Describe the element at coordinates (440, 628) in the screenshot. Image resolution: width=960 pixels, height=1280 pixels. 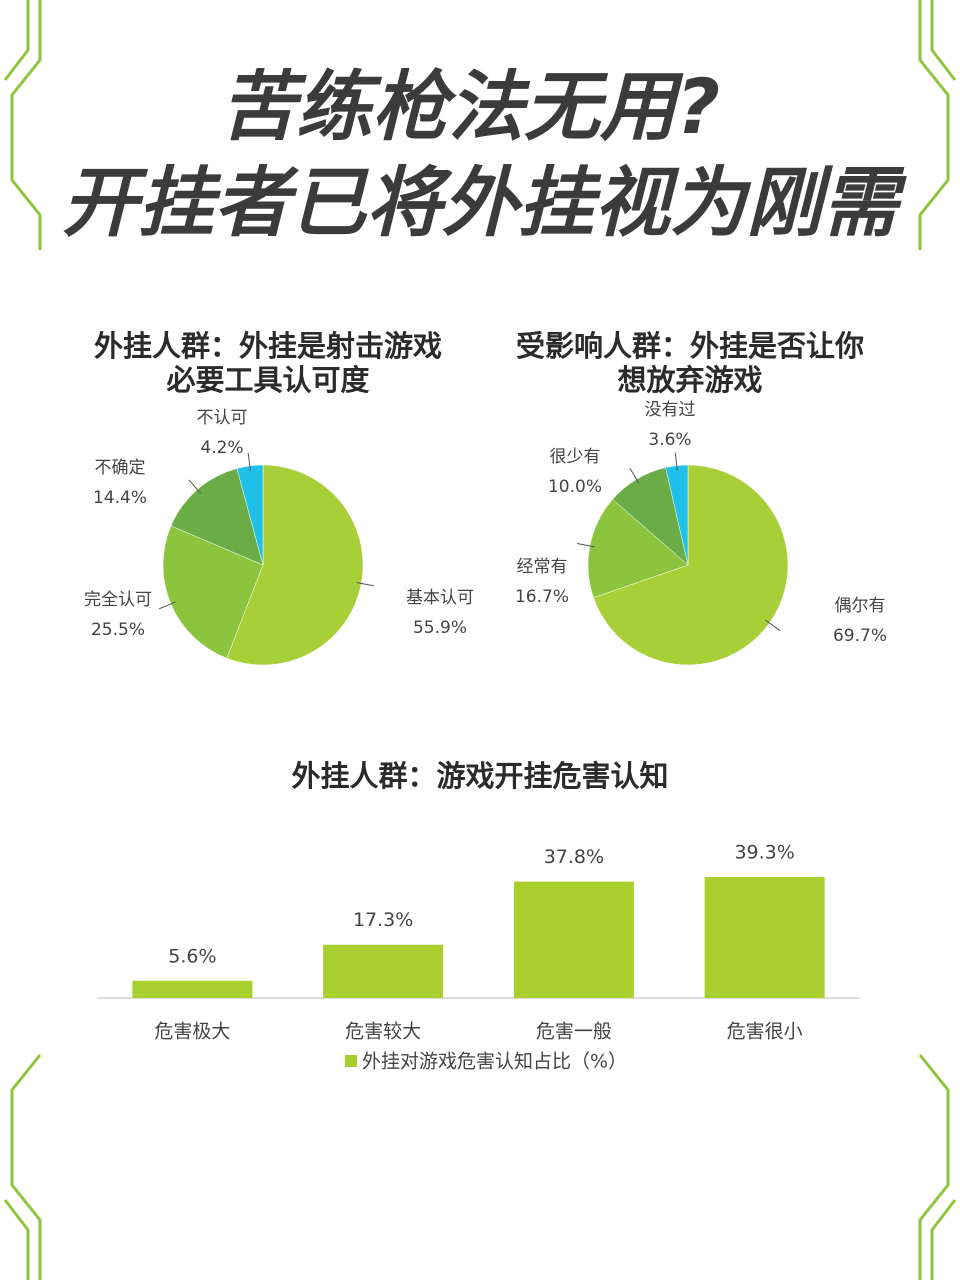
I see `slice-value: 55.9%` at that location.